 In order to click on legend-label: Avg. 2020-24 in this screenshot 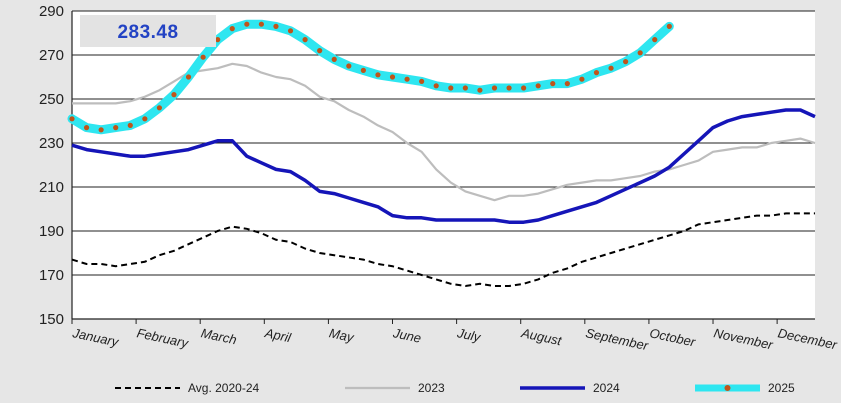, I will do `click(223, 388)`.